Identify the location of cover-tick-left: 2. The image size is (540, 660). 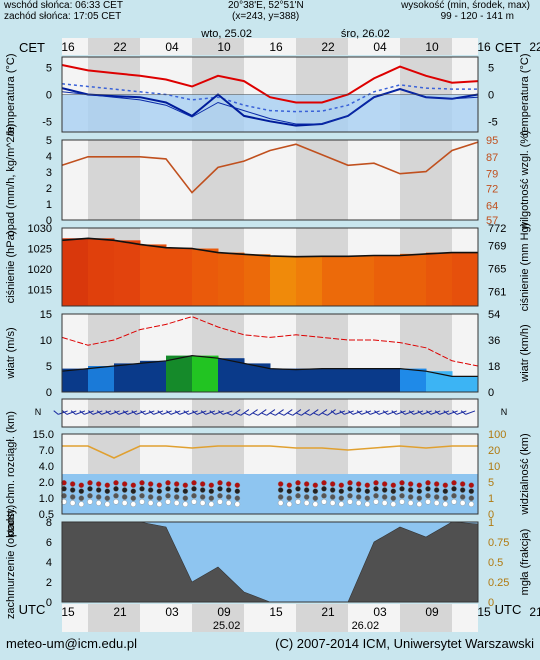
(49, 583).